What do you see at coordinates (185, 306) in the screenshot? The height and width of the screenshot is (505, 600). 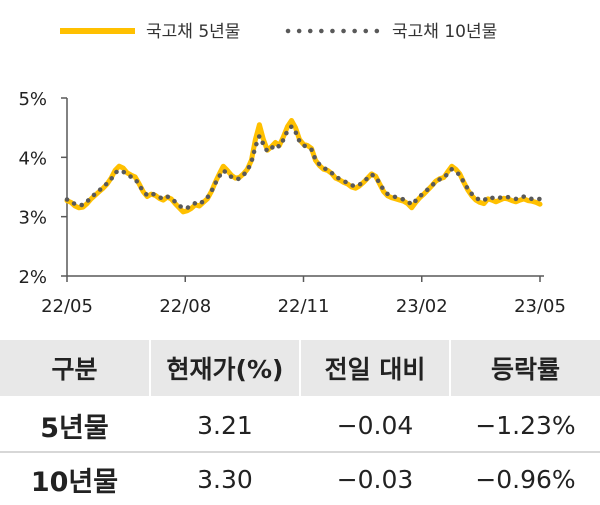 I see `x-tick-label: 22/08` at bounding box center [185, 306].